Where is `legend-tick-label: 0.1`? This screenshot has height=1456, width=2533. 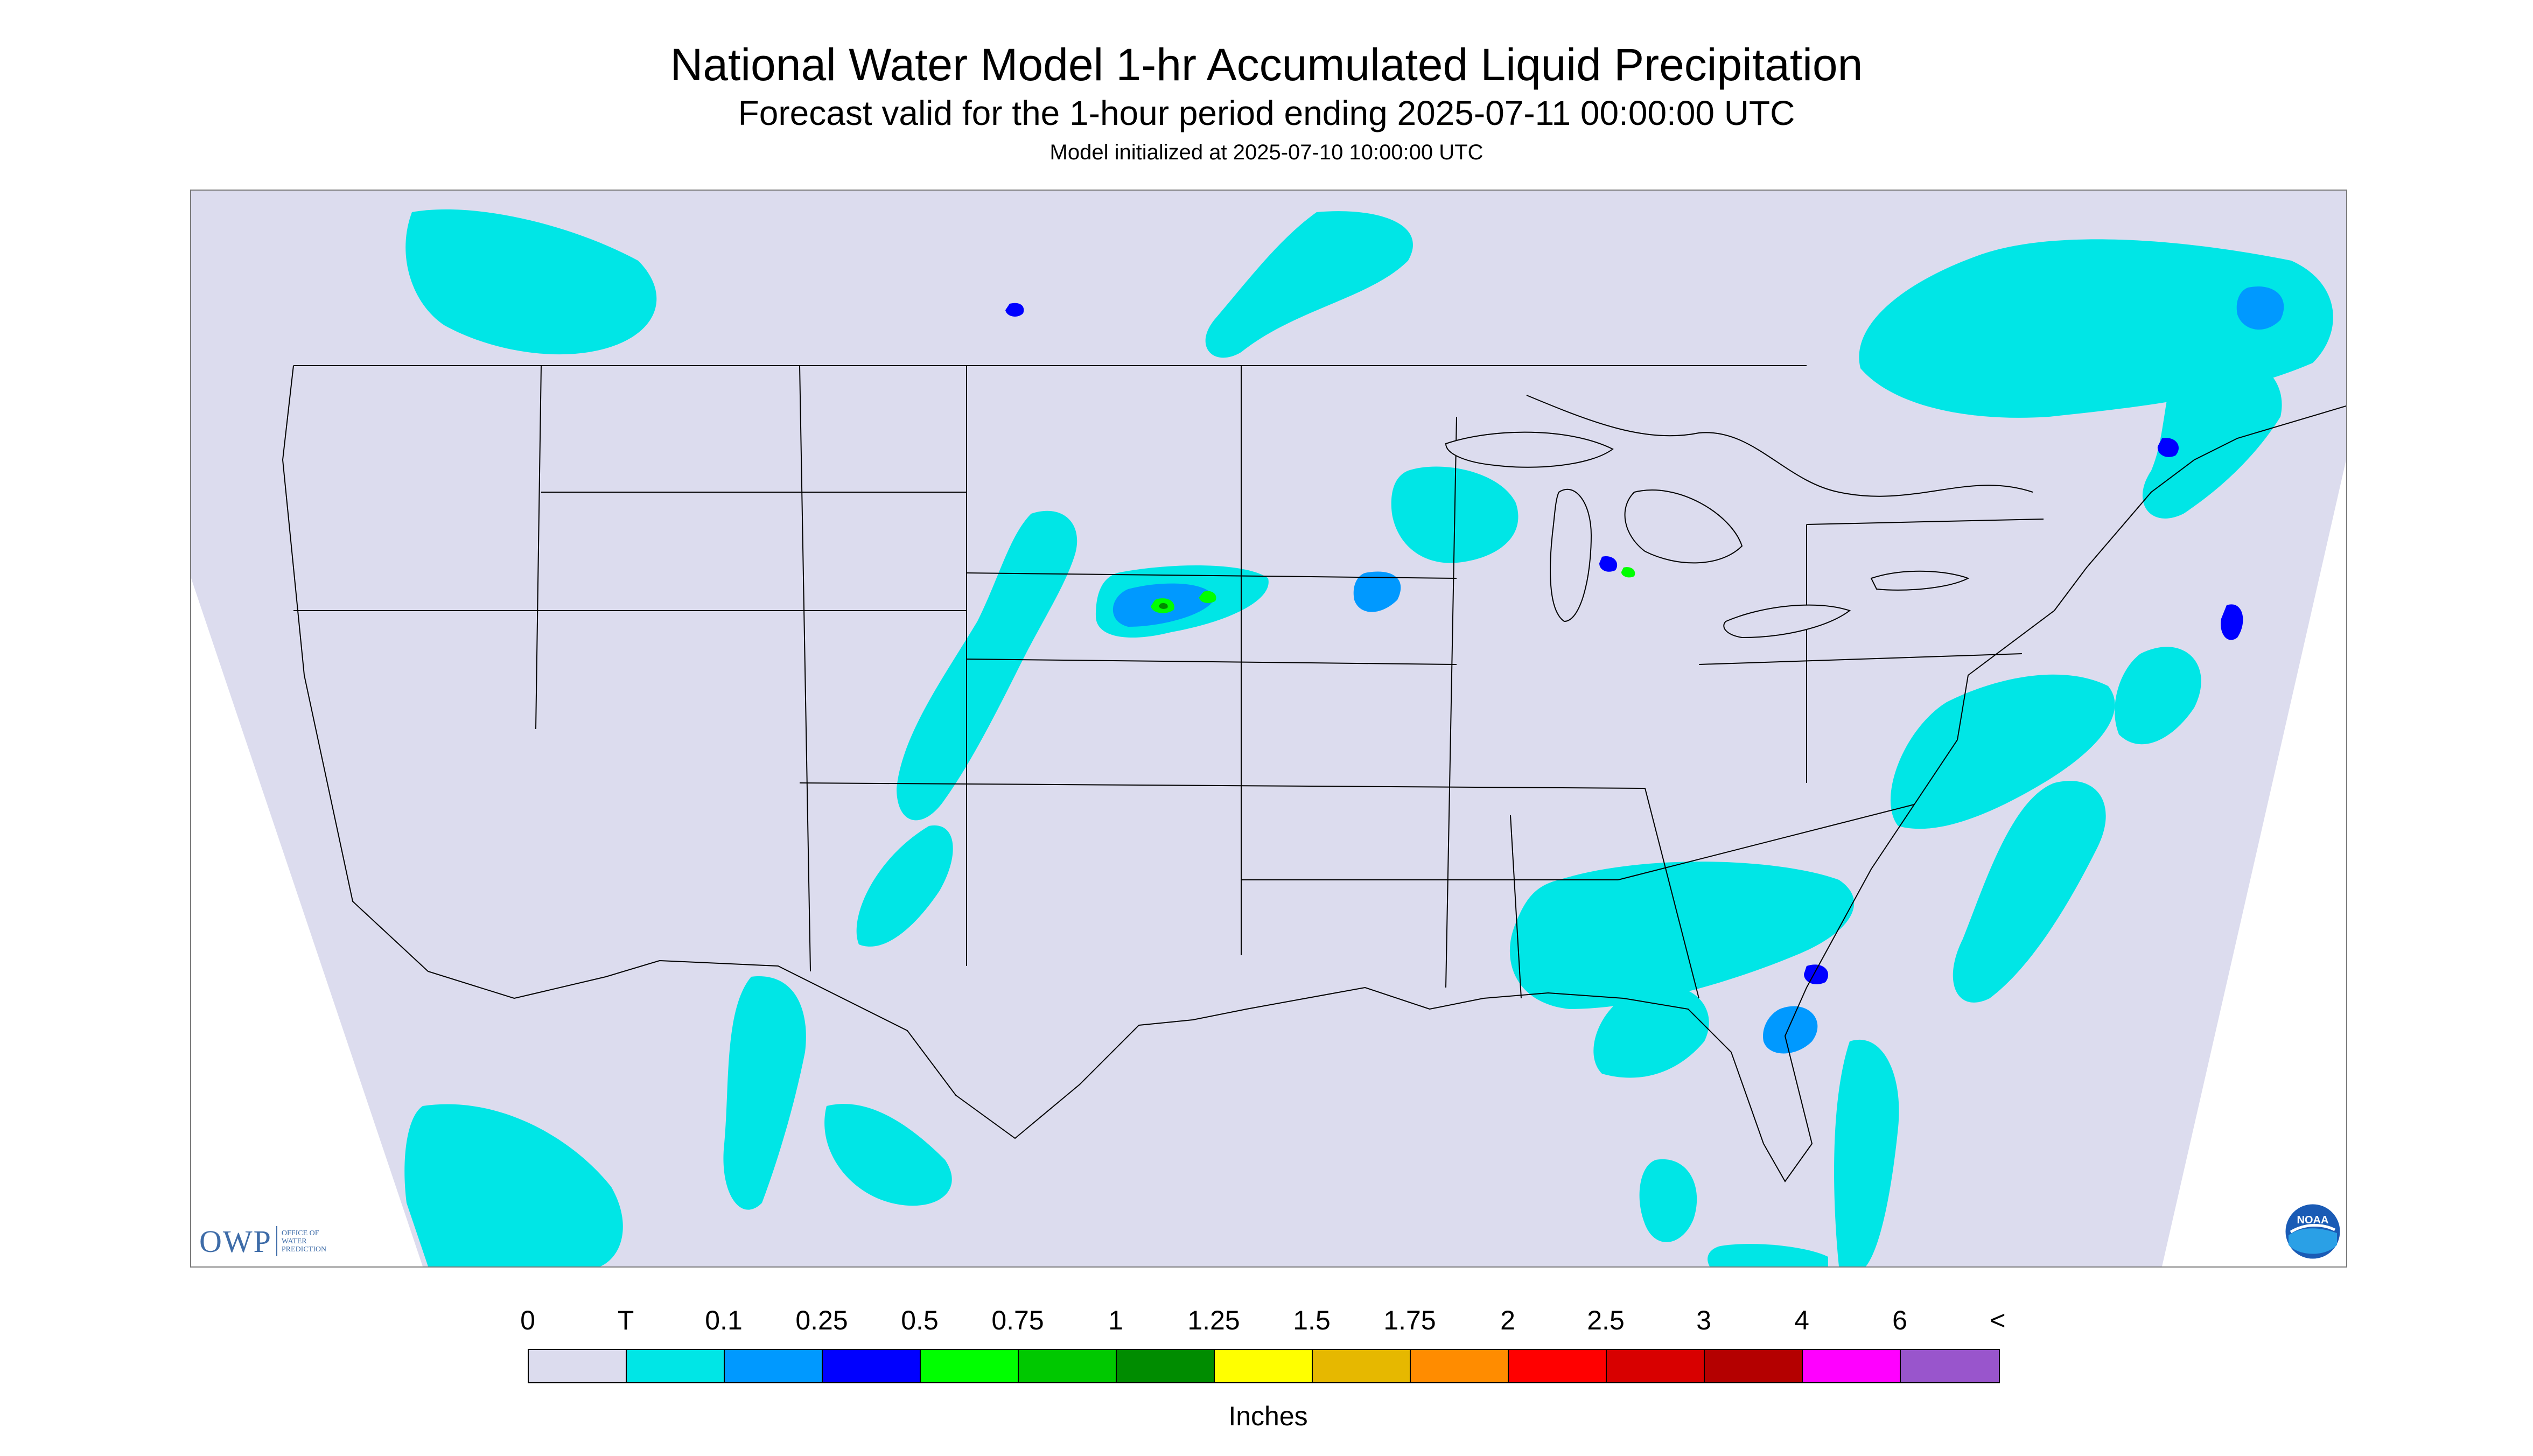
legend-tick-label: 0.1 is located at coordinates (724, 1320).